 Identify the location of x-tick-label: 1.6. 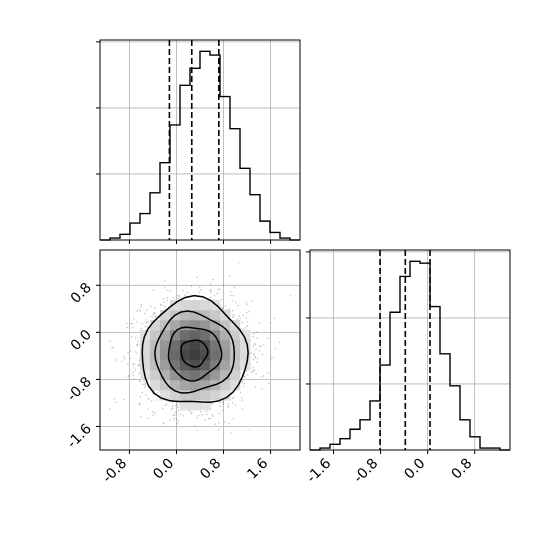
(257, 468).